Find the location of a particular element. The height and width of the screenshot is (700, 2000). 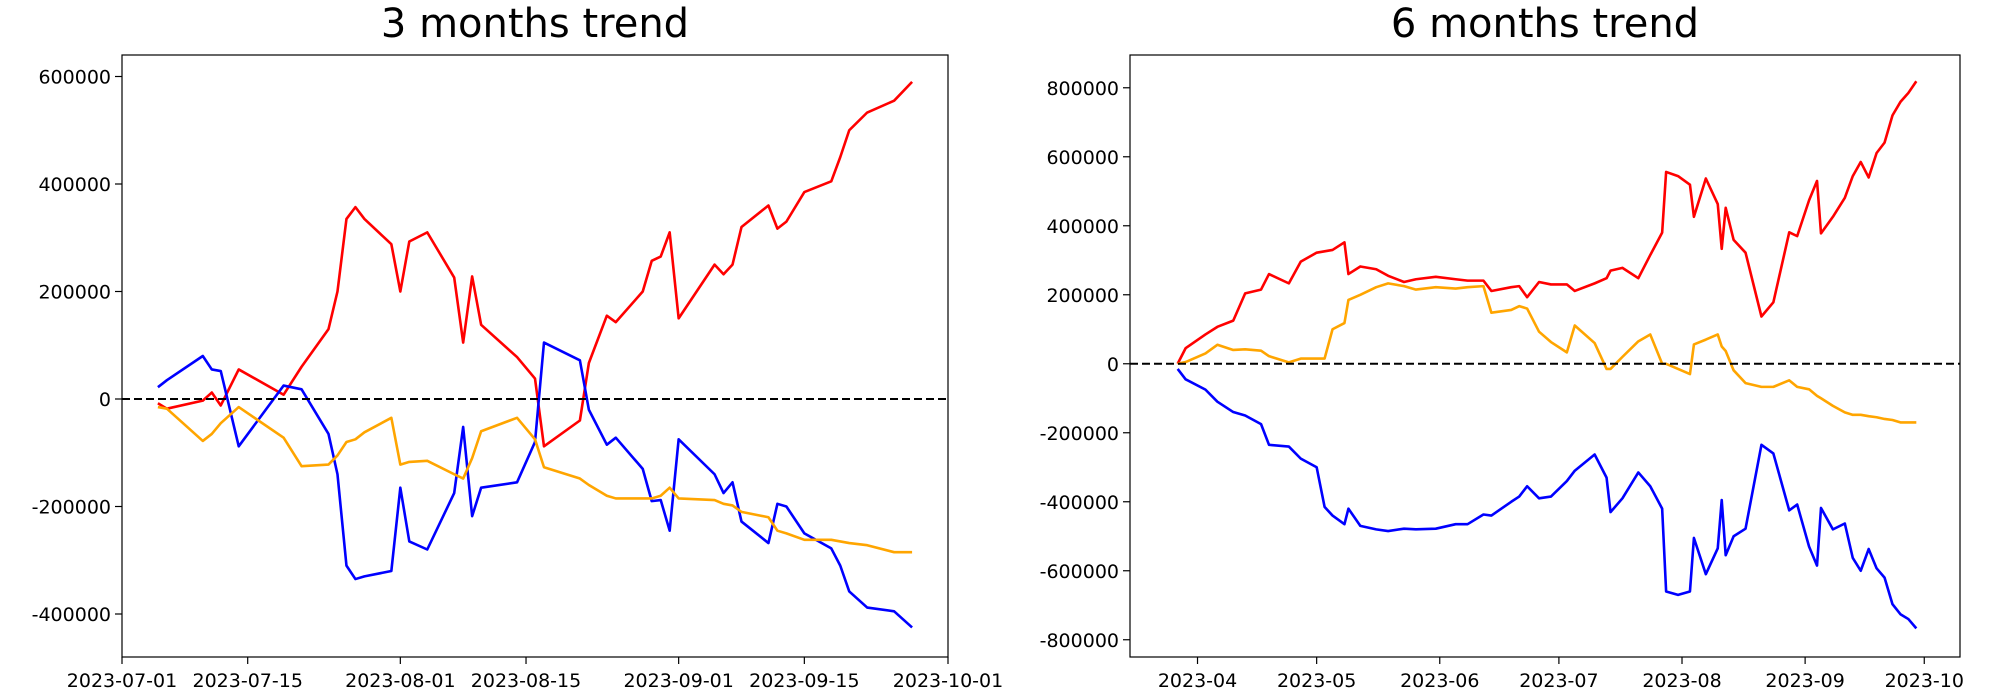

x-tick-label: 2023-08-01 is located at coordinates (400, 681).